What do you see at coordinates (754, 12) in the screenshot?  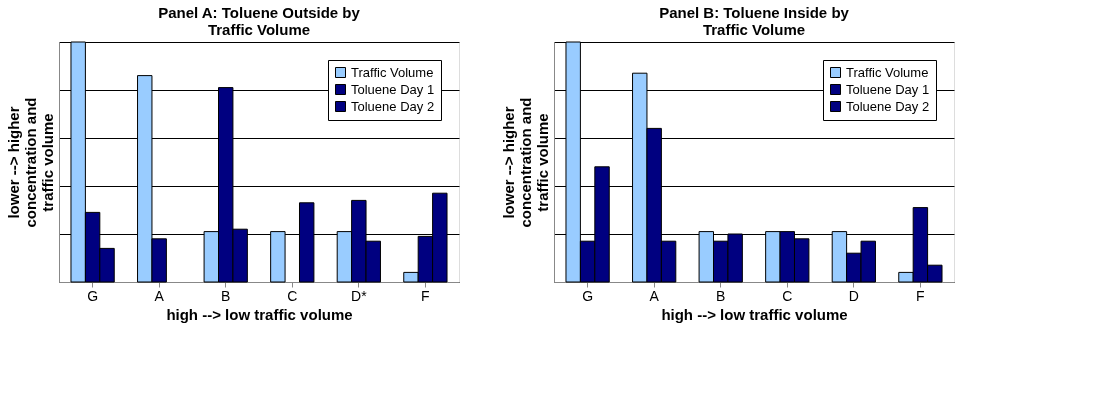 I see `text: Panel B: Toluene Inside by` at bounding box center [754, 12].